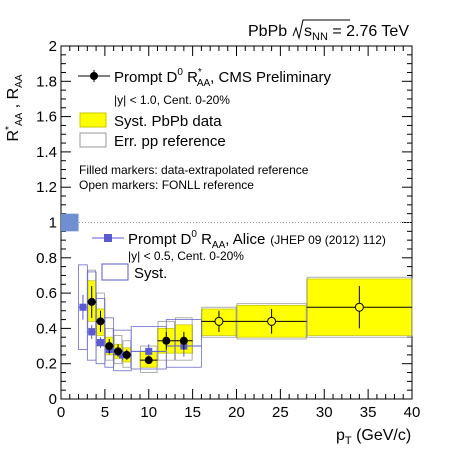 The height and width of the screenshot is (456, 474). Describe the element at coordinates (267, 31) in the screenshot. I see `chart-title: PbPb` at that location.